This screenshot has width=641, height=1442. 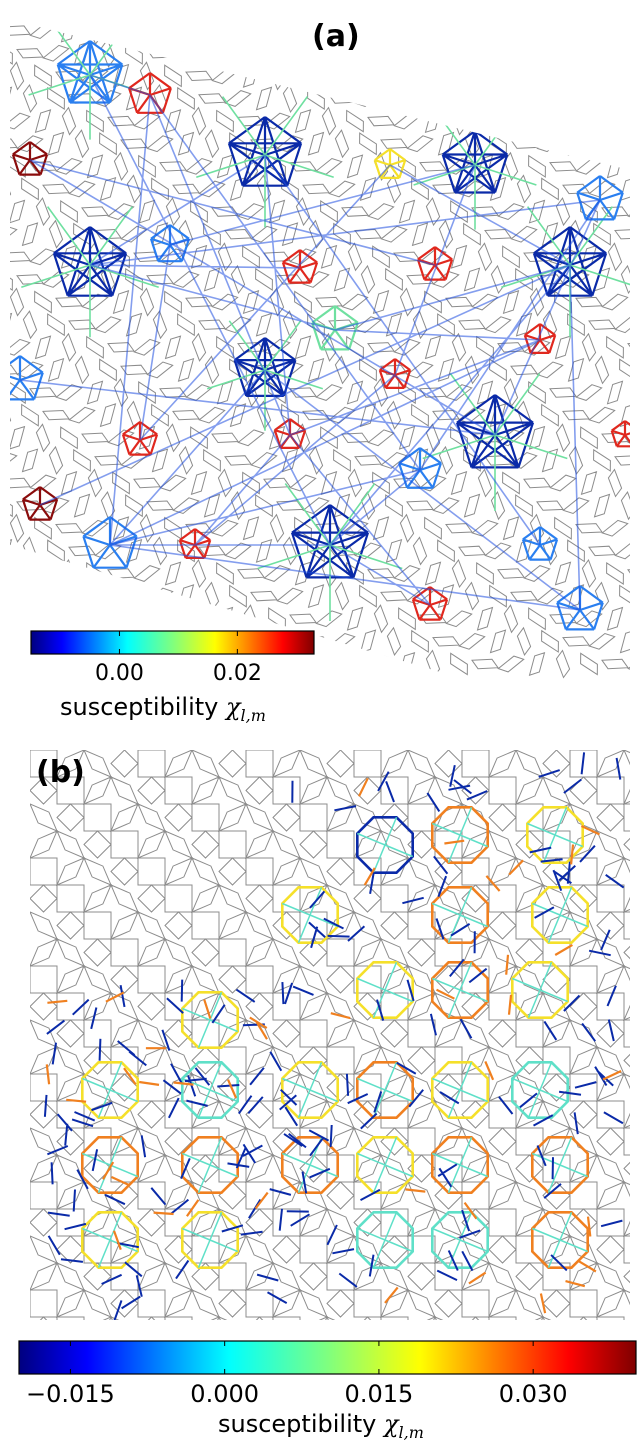 I want to click on cb-tick-label: 0.030, so click(x=533, y=1394).